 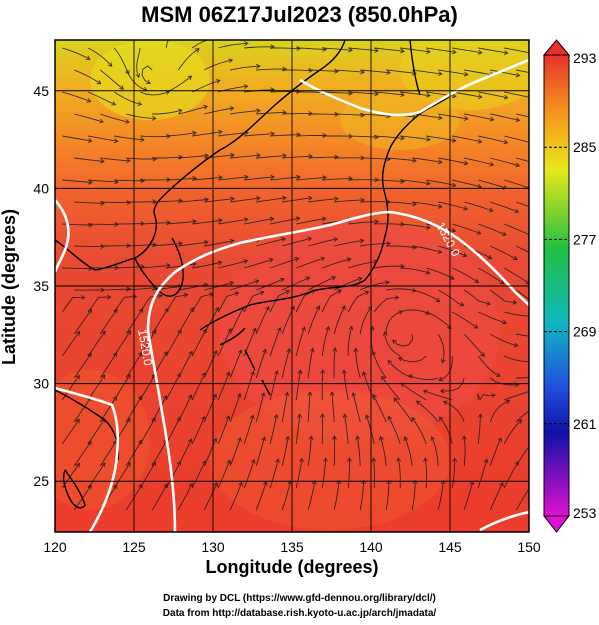 I want to click on x-tick-label: 135, so click(x=292, y=547).